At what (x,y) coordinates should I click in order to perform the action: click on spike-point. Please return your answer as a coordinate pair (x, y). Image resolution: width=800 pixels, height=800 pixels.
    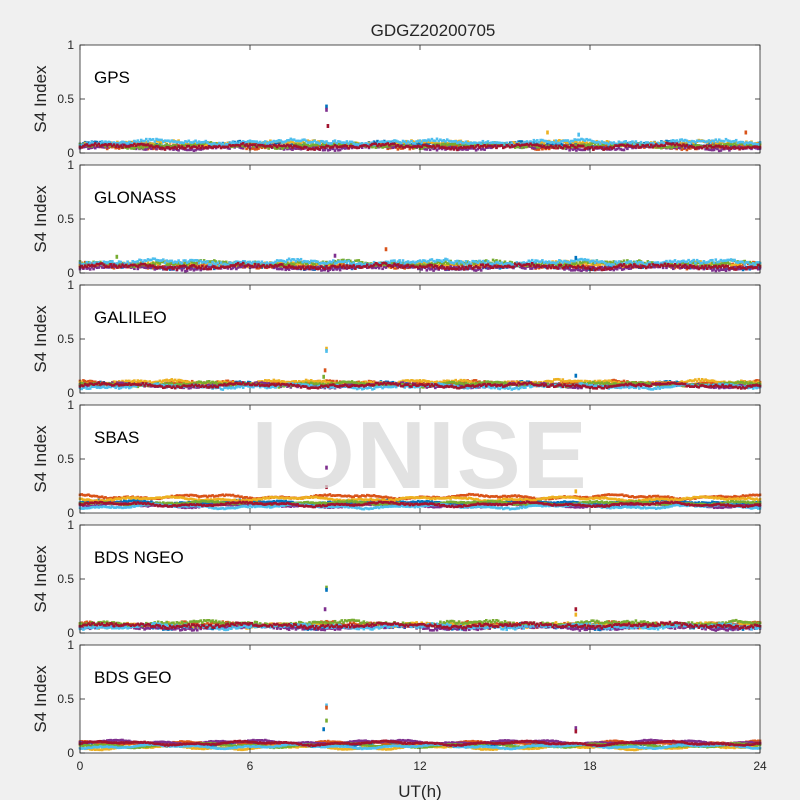
    Looking at the image, I should click on (326, 109).